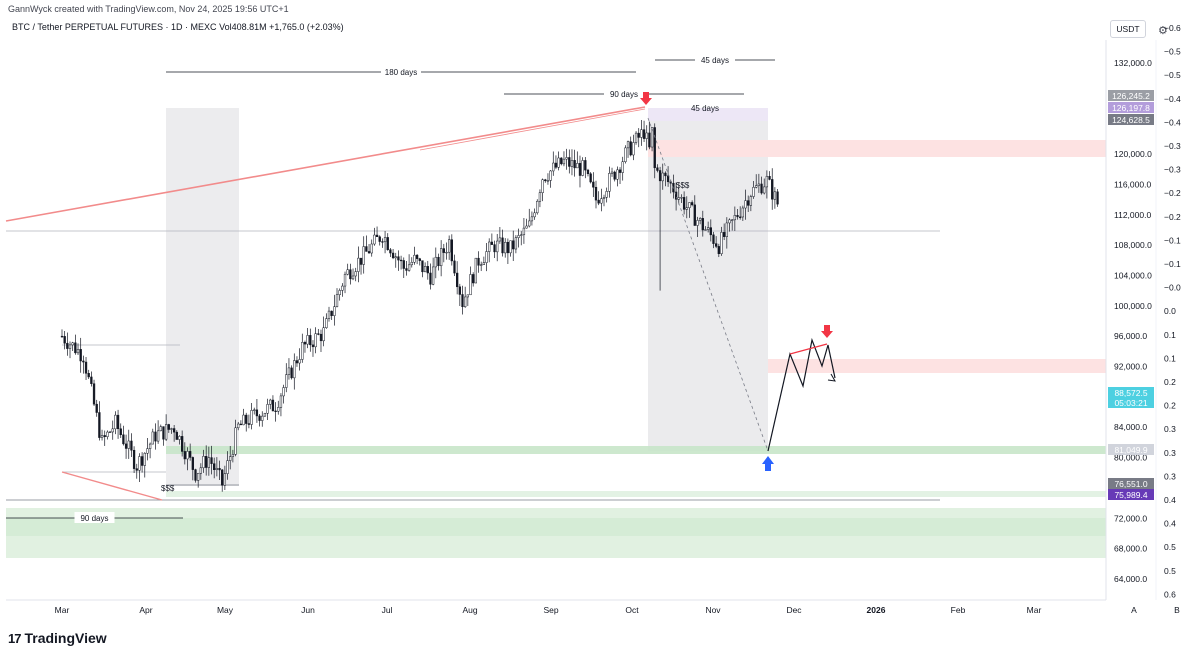 The image size is (1200, 658). Describe the element at coordinates (1172, 288) in the screenshot. I see `osc-tick-label: −0.0` at that location.